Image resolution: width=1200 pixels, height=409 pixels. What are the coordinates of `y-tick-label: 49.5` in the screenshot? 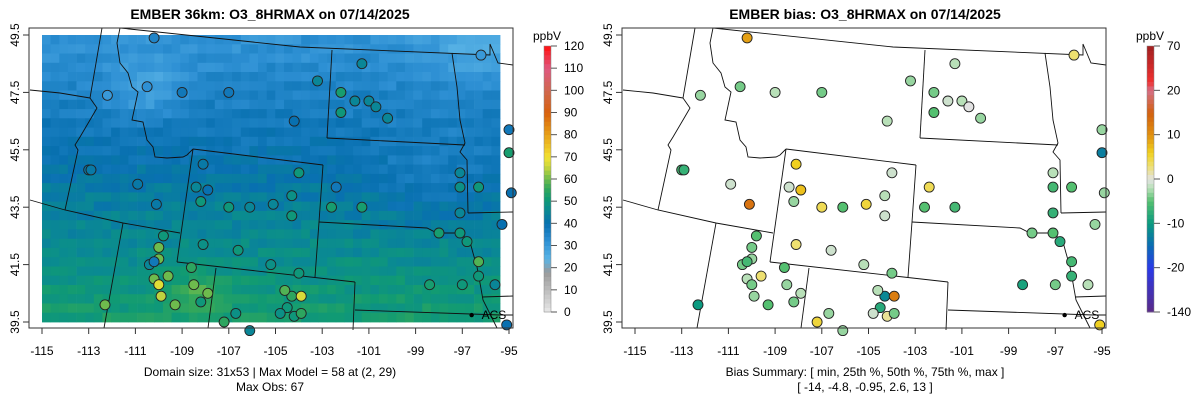 It's located at (15, 35).